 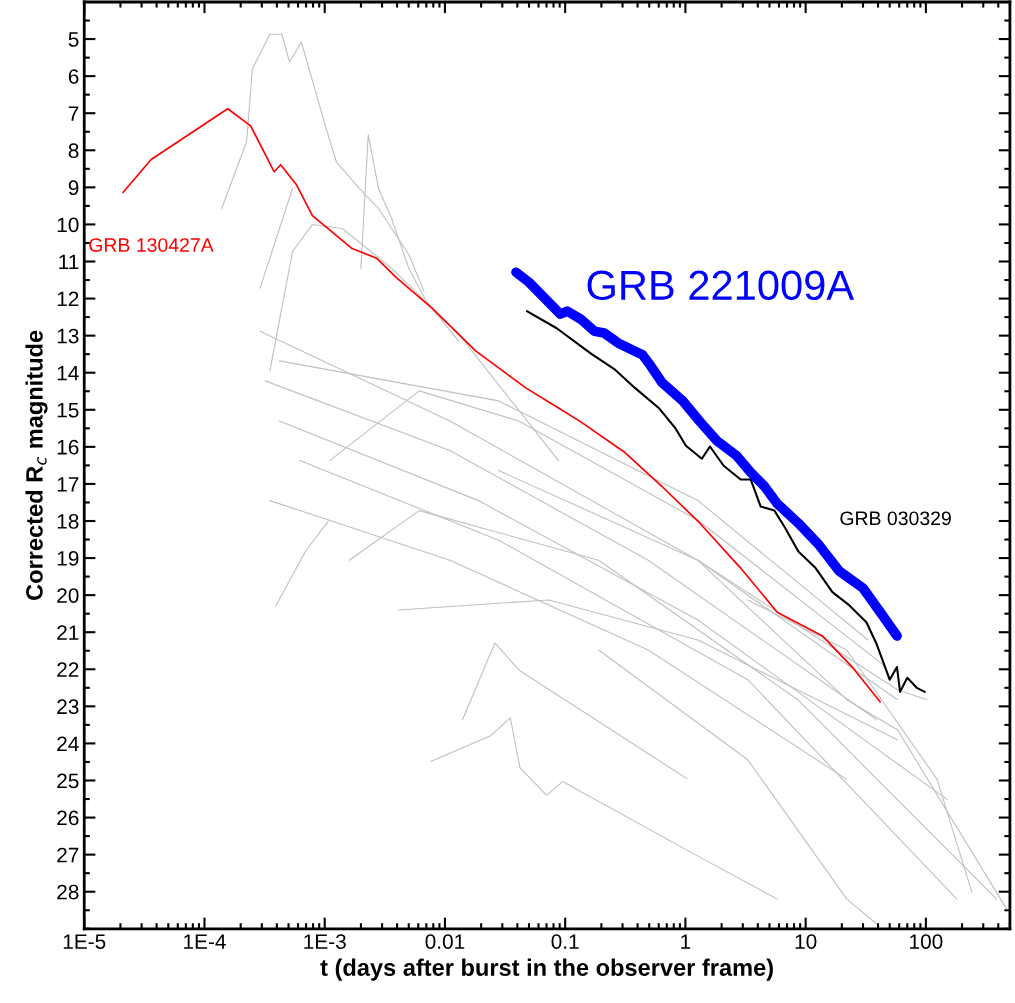 What do you see at coordinates (73, 188) in the screenshot?
I see `y-tick-label: 9` at bounding box center [73, 188].